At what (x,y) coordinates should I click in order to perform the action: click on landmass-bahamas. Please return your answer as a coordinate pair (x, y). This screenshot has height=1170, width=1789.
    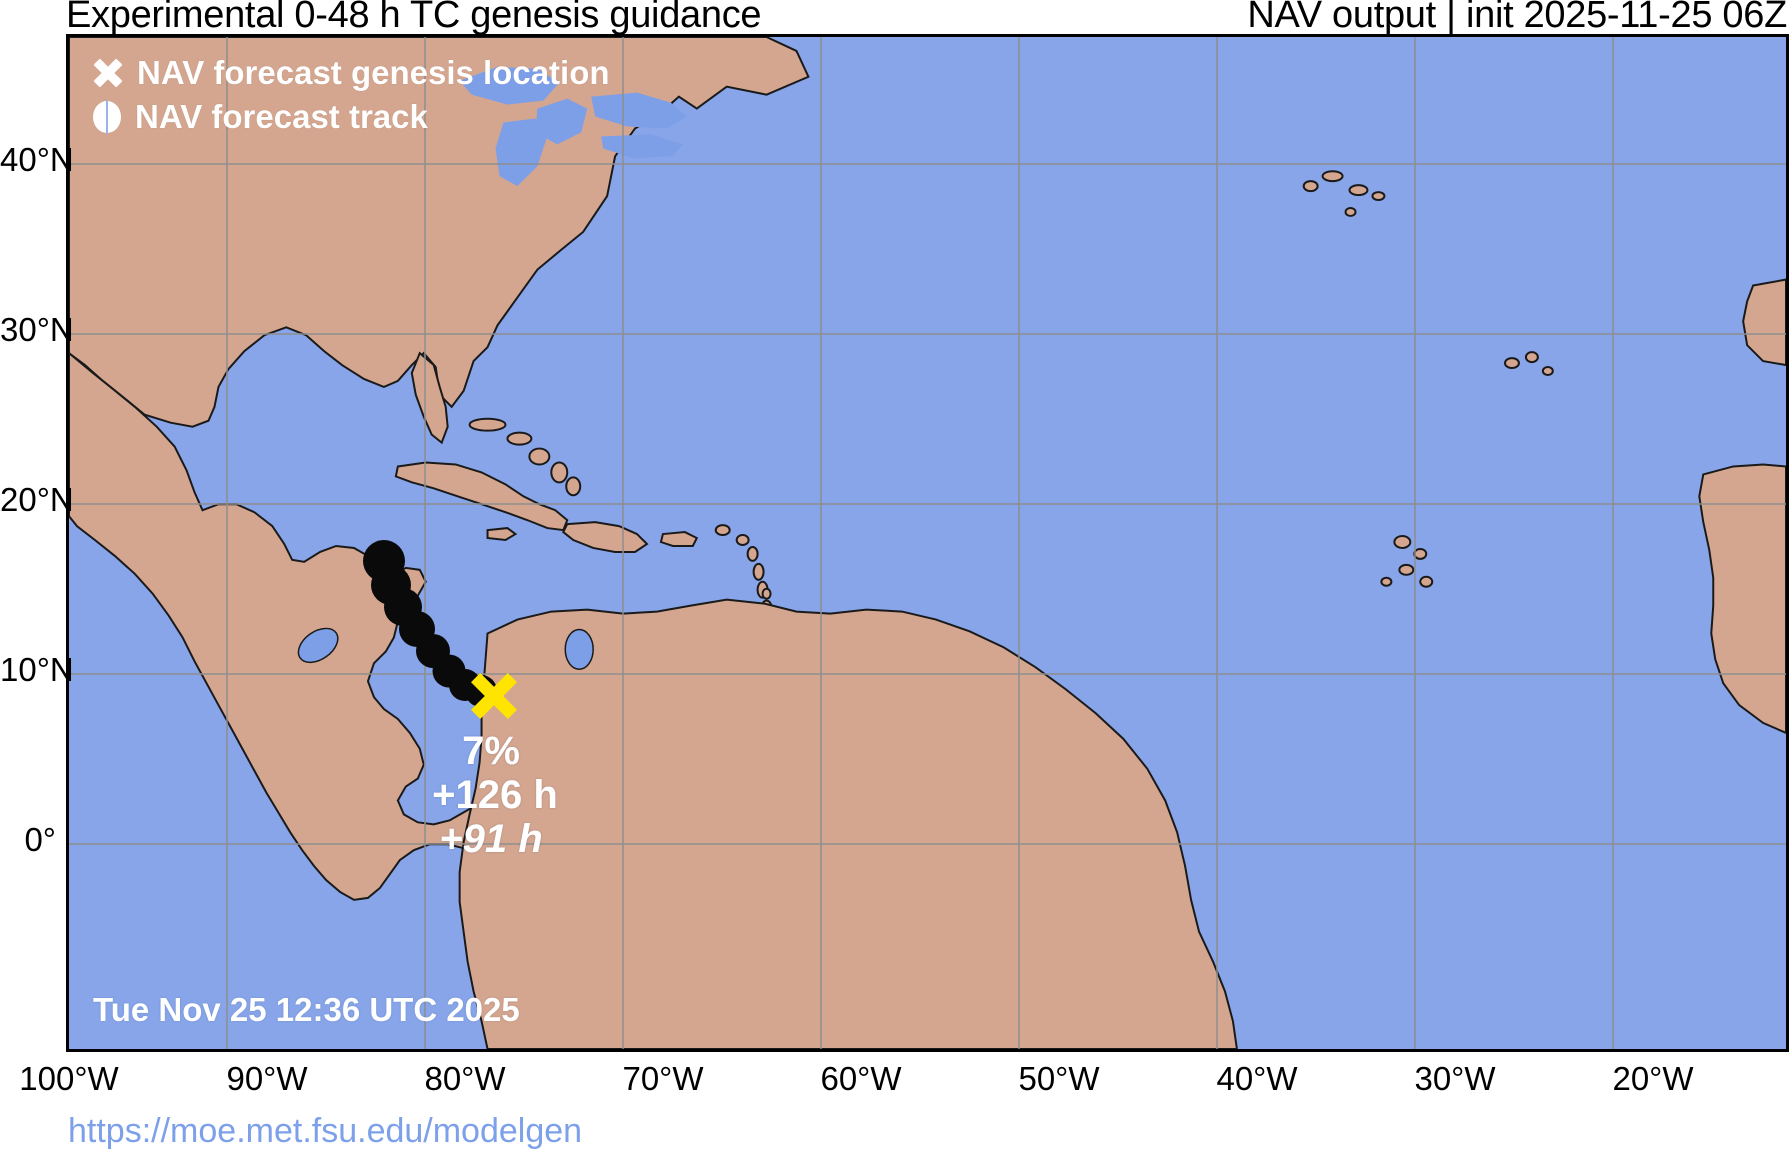
    Looking at the image, I should click on (525, 457).